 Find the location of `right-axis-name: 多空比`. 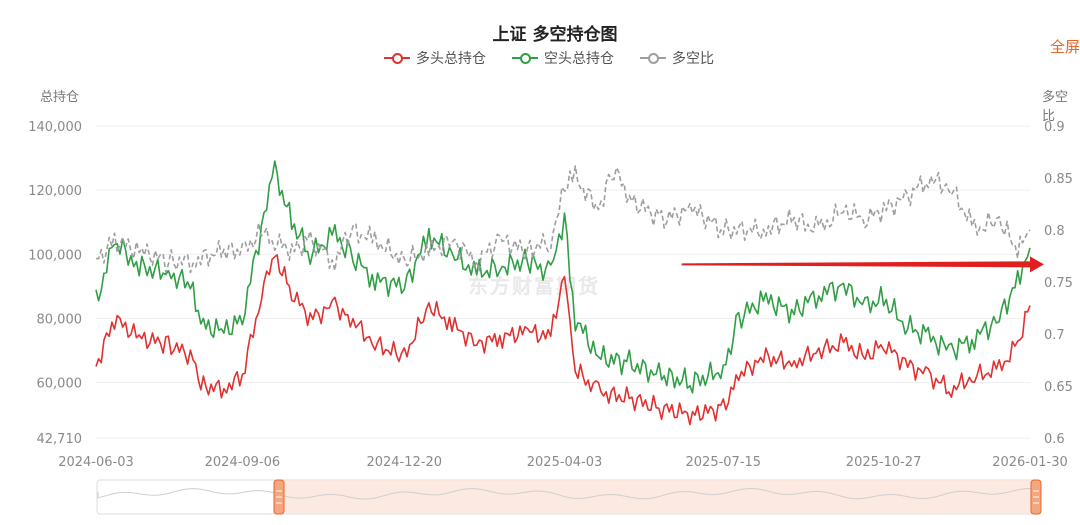

right-axis-name: 多空比 is located at coordinates (1055, 107).